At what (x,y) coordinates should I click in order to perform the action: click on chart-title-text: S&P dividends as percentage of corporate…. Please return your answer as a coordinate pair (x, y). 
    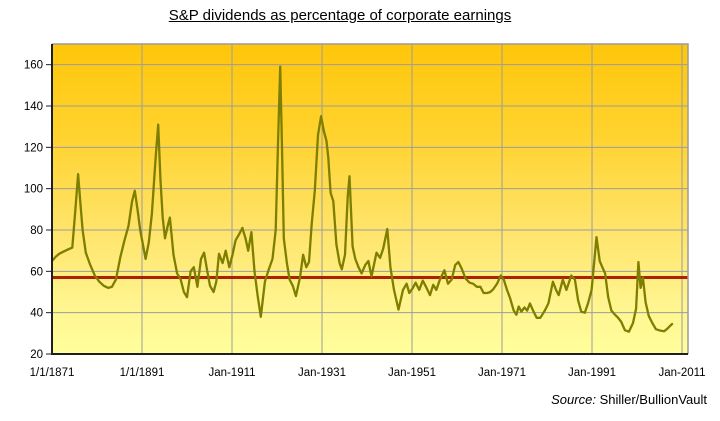
    Looking at the image, I should click on (340, 15).